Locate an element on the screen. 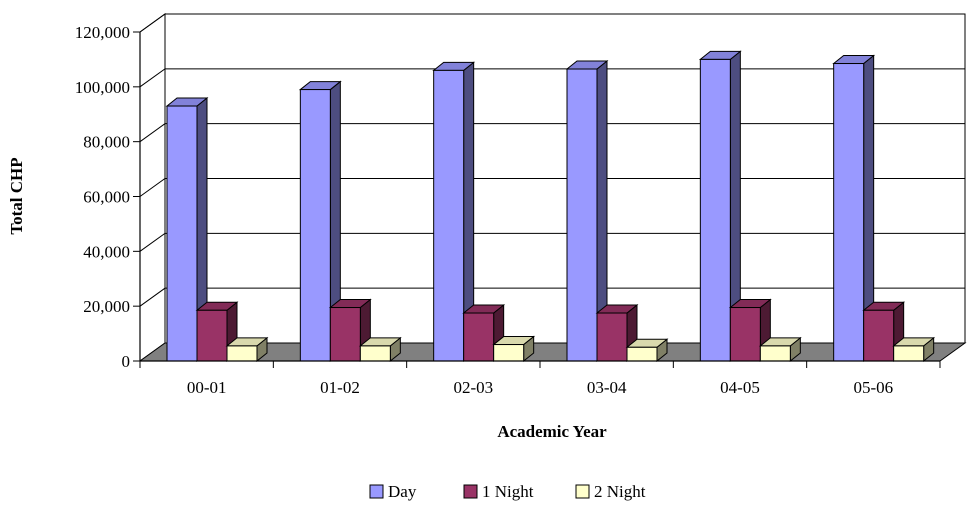  legend: Day 1 Night 2 Night is located at coordinates (507, 491).